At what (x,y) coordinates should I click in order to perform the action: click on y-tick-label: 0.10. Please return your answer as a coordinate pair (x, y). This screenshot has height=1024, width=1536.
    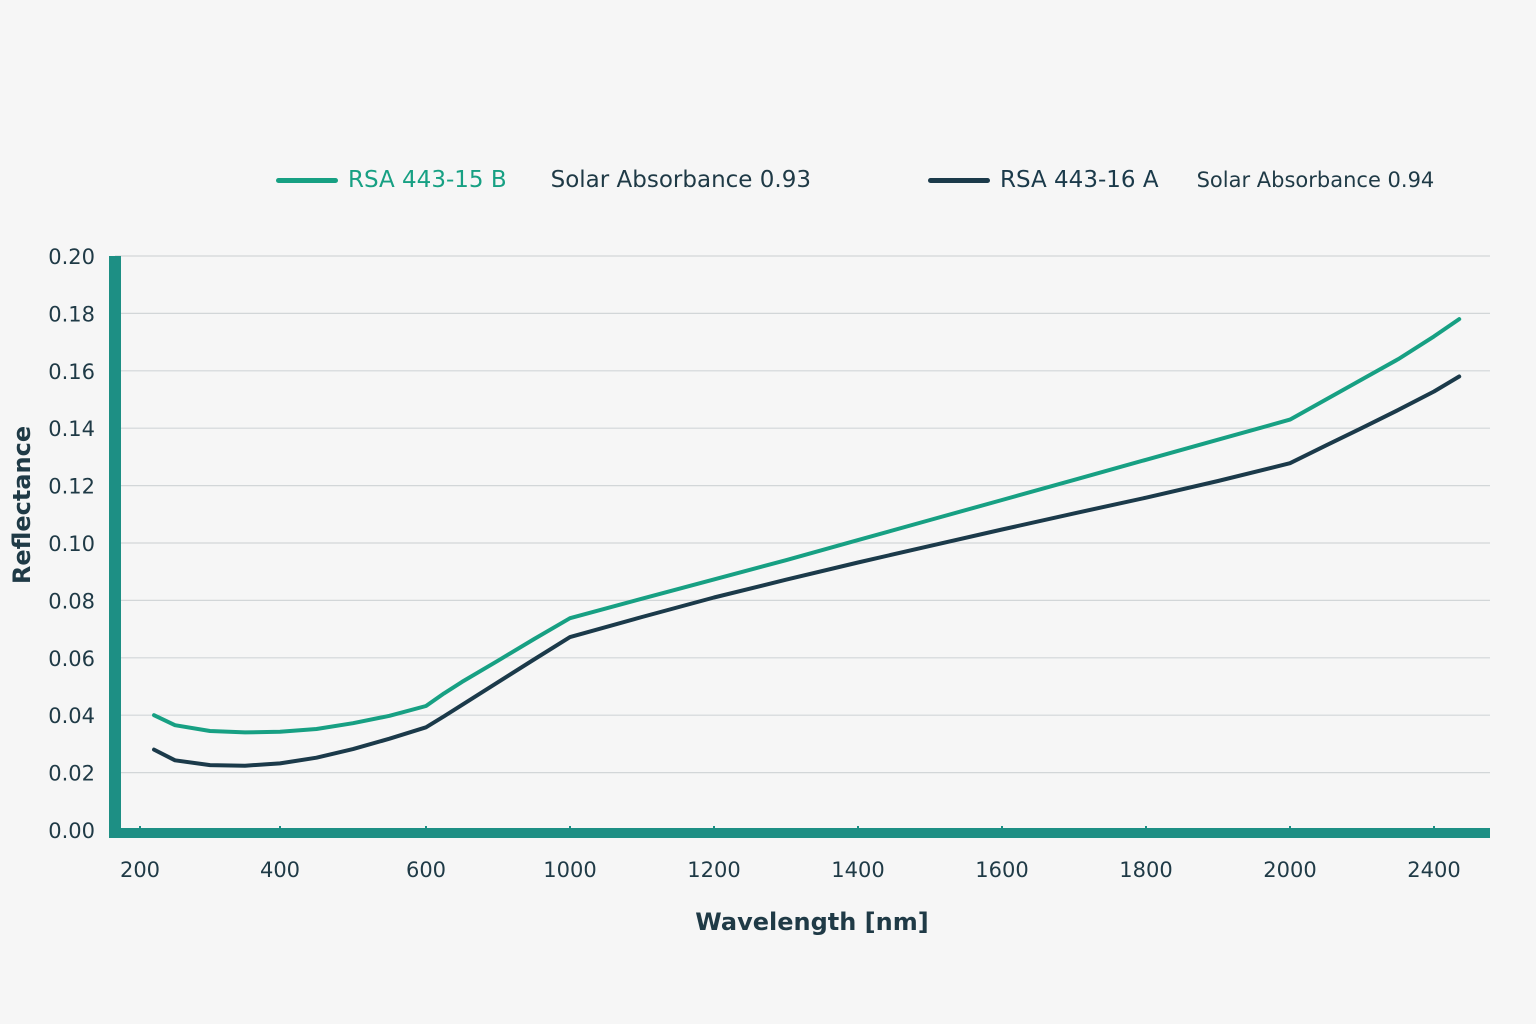
    Looking at the image, I should click on (71, 544).